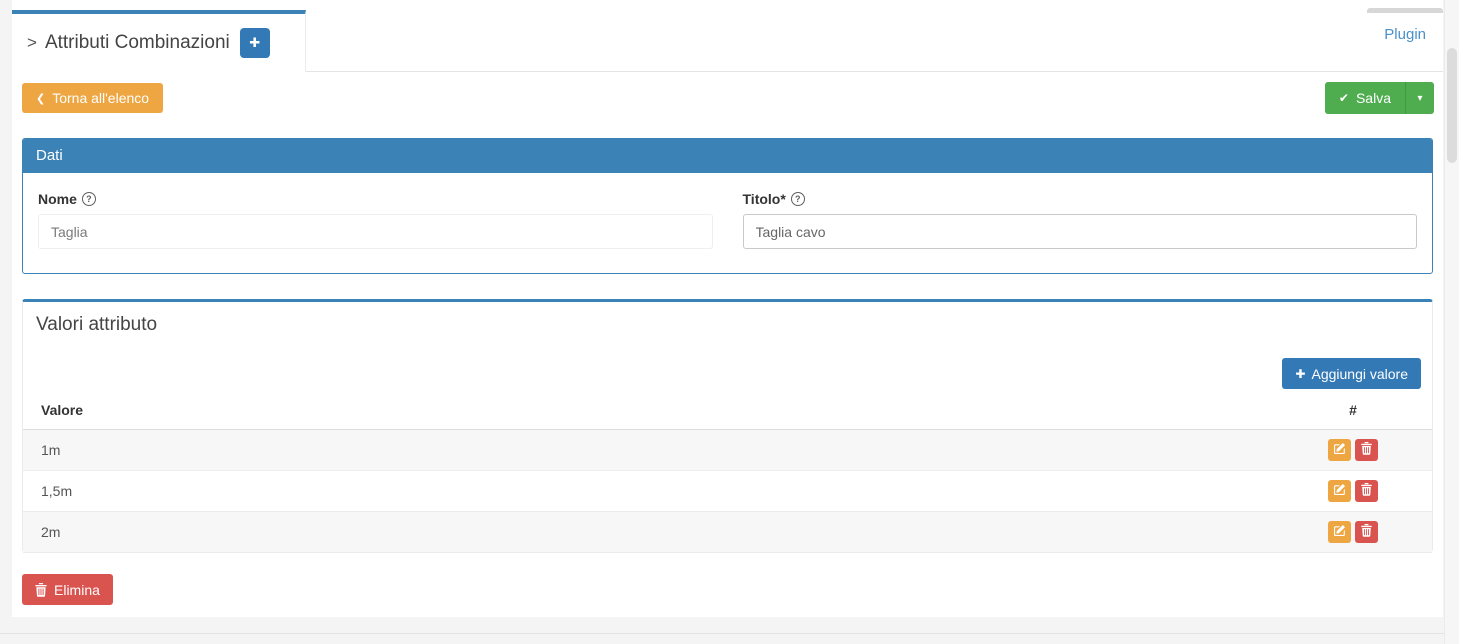 Image resolution: width=1459 pixels, height=644 pixels. I want to click on column-header-valore: Valore, so click(648, 412).